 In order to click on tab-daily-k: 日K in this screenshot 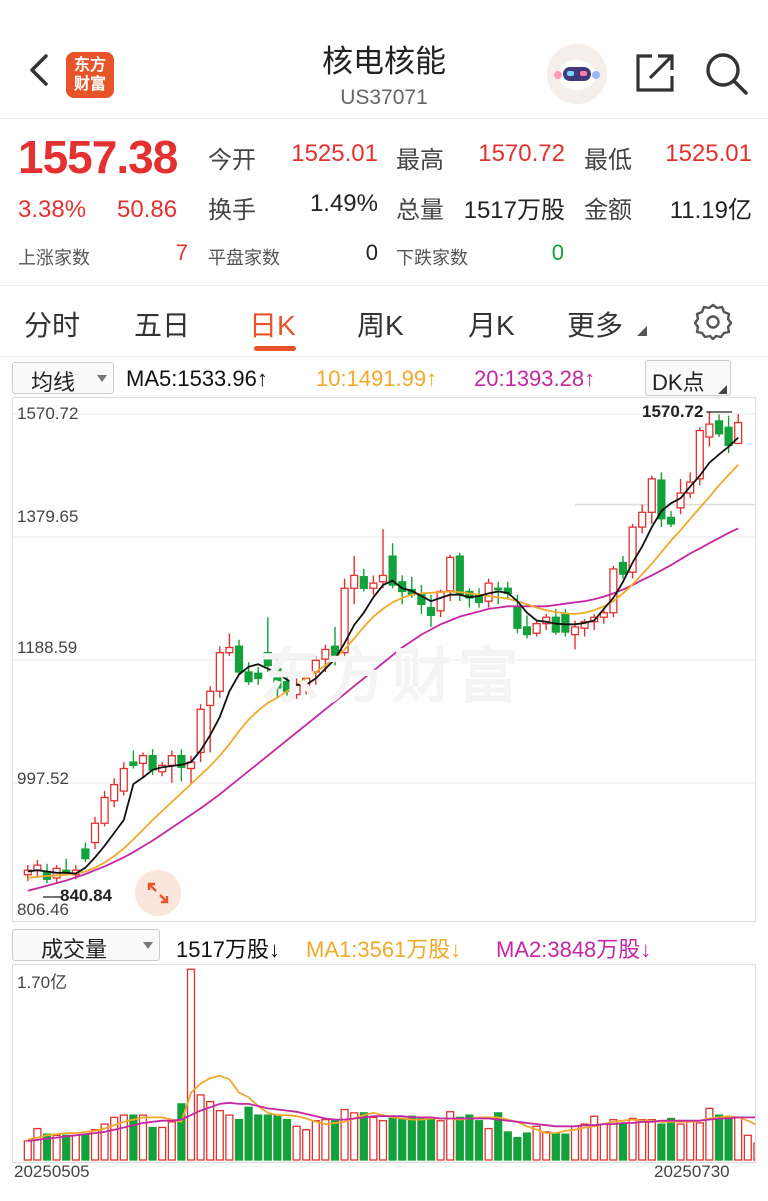, I will do `click(272, 325)`.